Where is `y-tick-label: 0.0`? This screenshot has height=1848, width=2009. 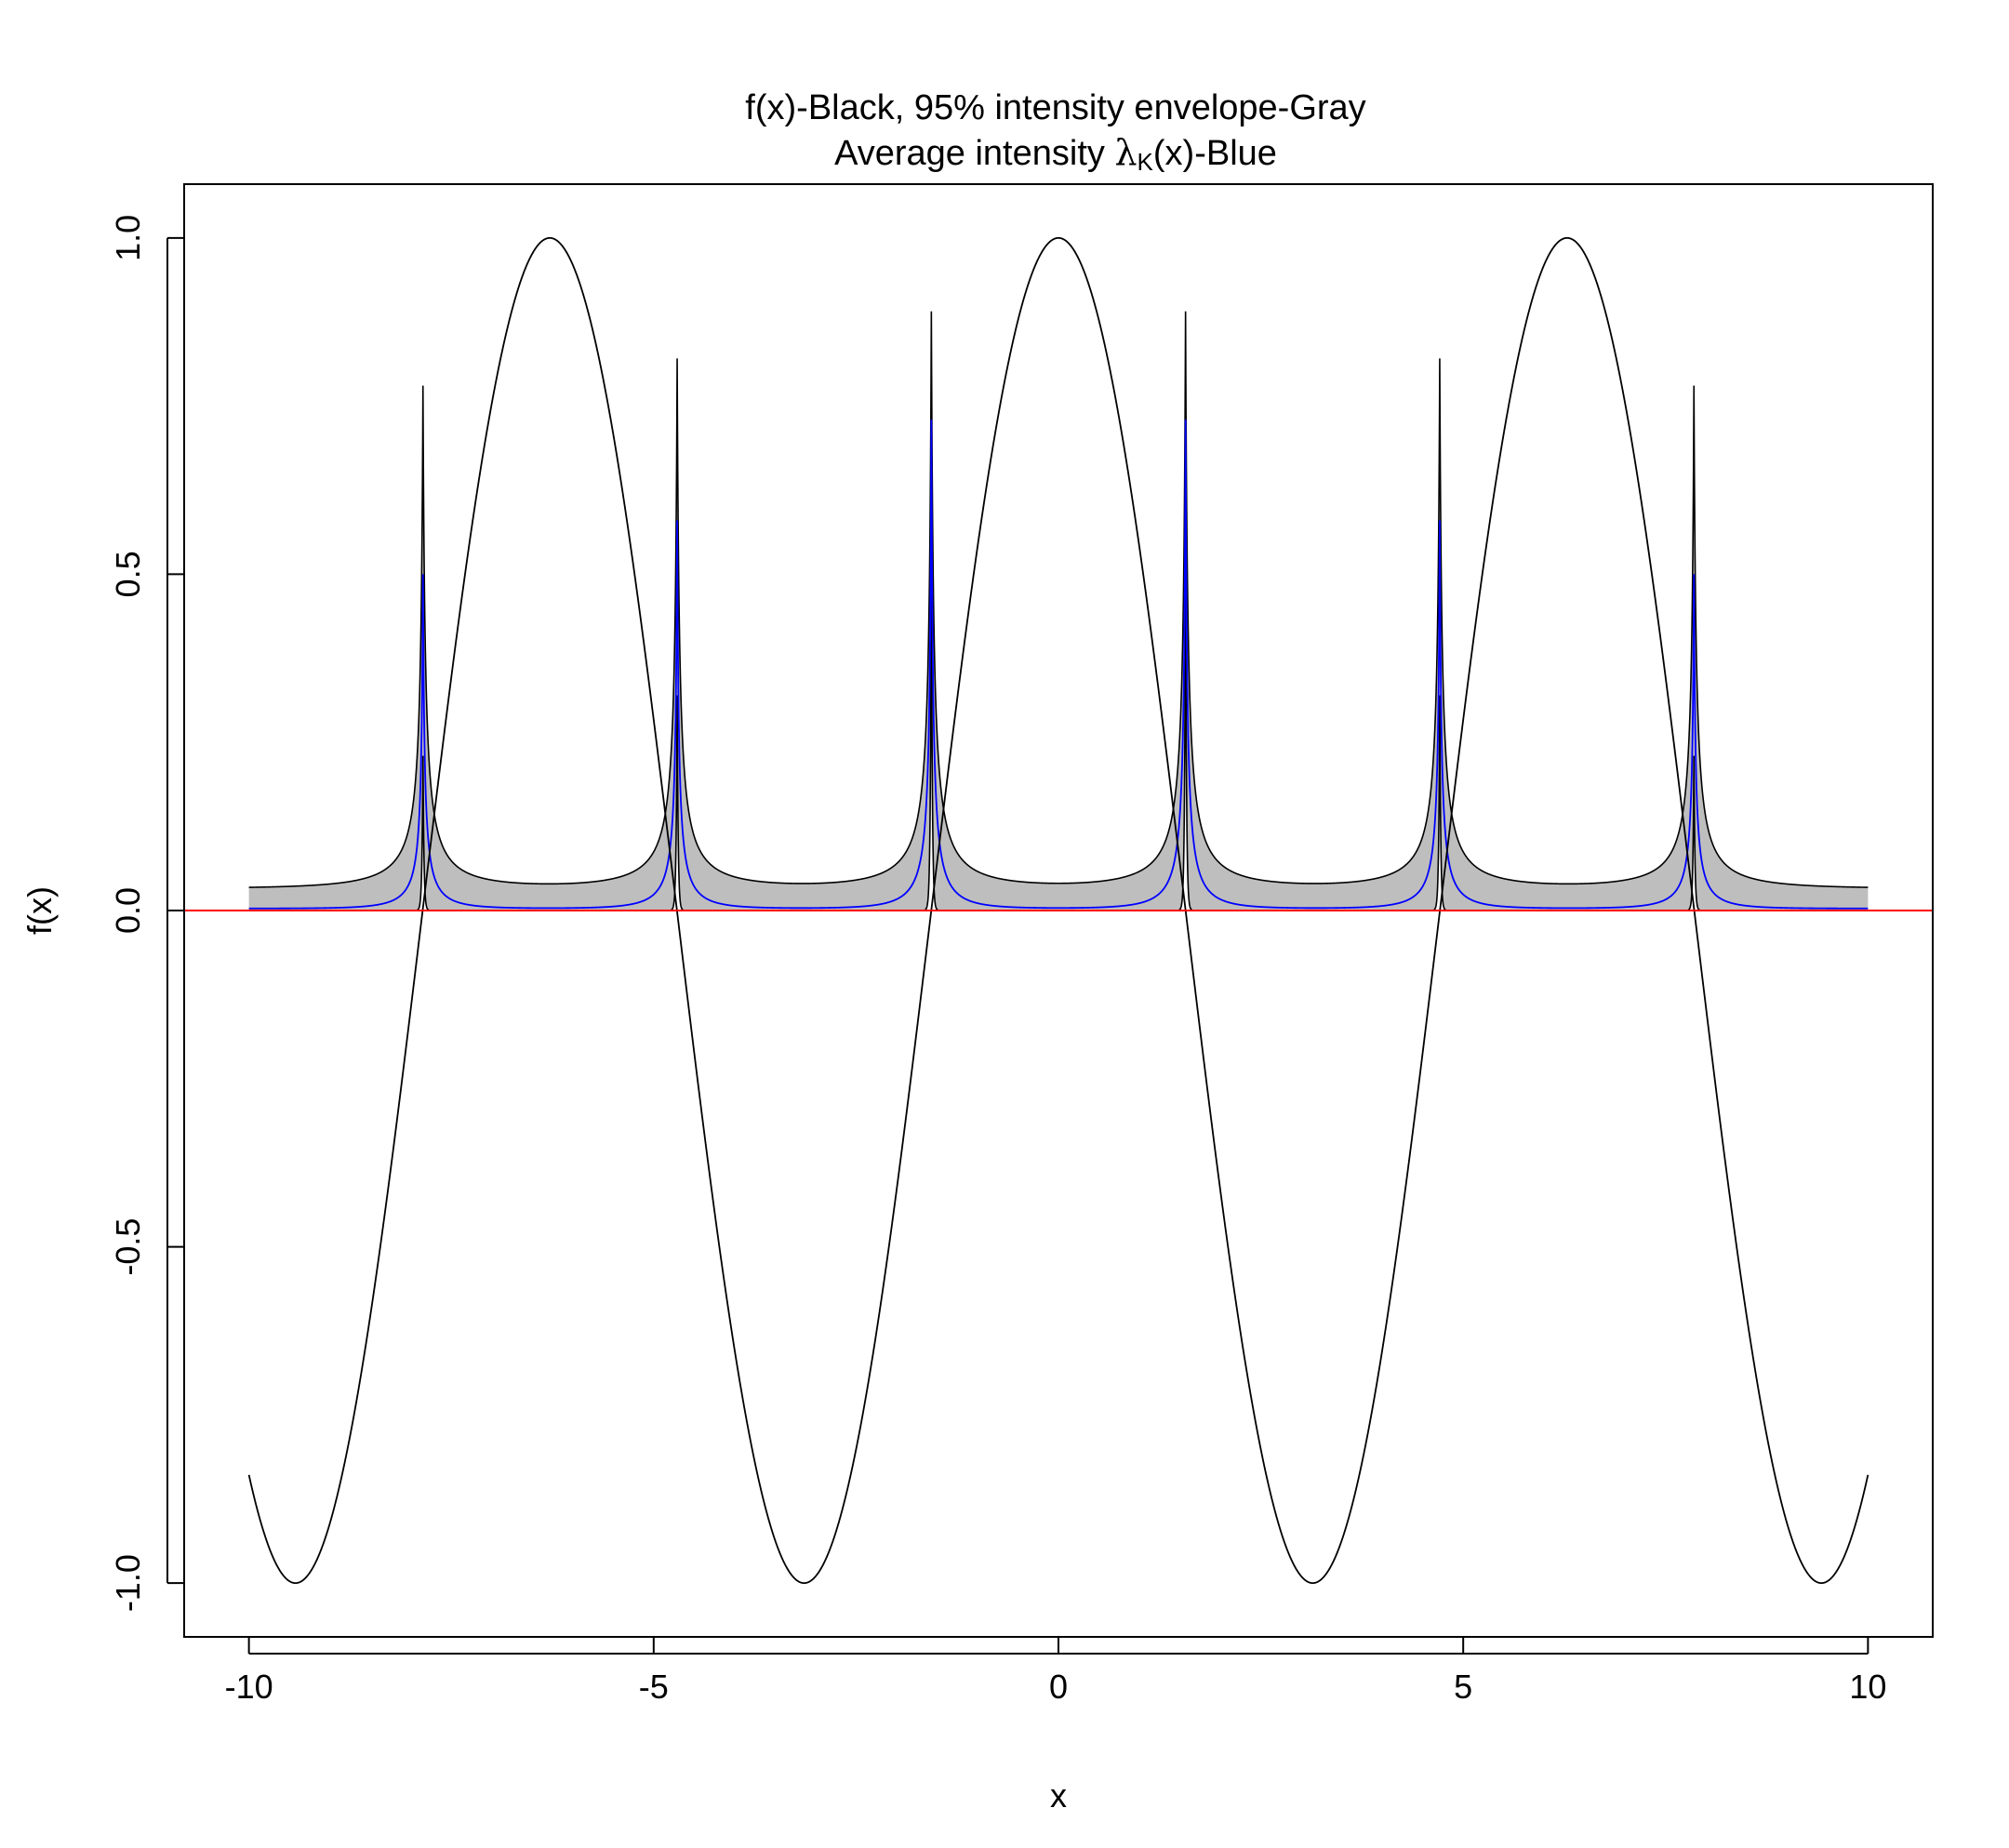
y-tick-label: 0.0 is located at coordinates (128, 910).